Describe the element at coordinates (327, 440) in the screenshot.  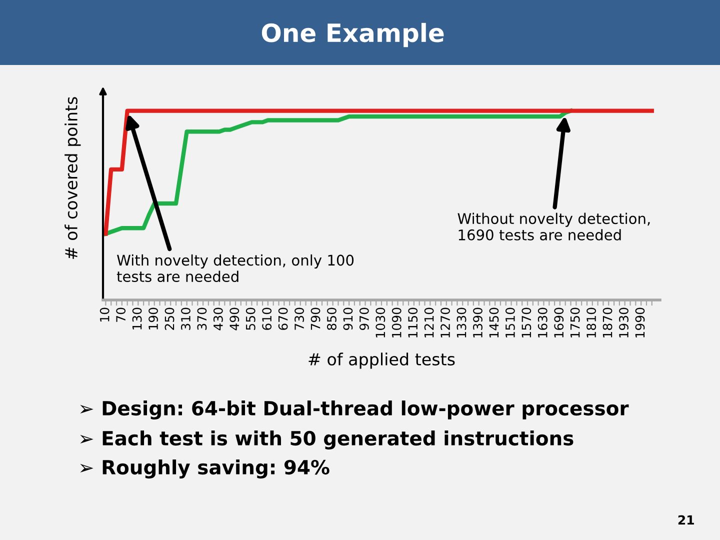
I see `text: ➢ Each test is with 50 generated instructions` at that location.